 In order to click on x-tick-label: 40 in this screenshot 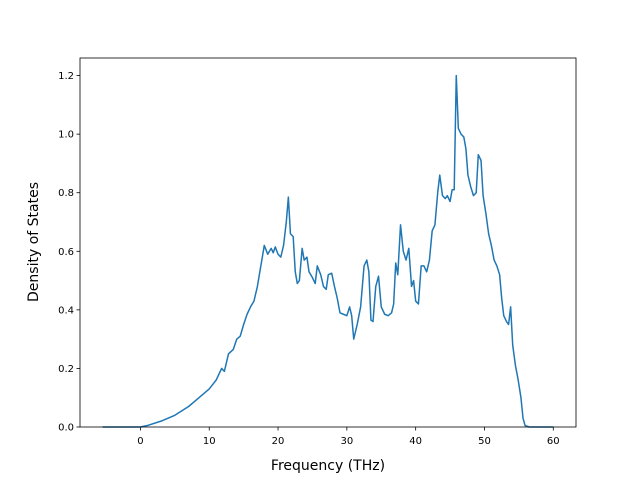, I will do `click(415, 441)`.